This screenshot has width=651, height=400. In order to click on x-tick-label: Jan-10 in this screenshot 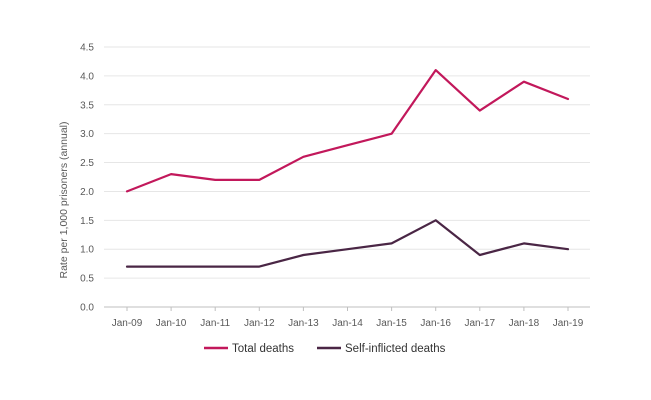, I will do `click(171, 323)`.